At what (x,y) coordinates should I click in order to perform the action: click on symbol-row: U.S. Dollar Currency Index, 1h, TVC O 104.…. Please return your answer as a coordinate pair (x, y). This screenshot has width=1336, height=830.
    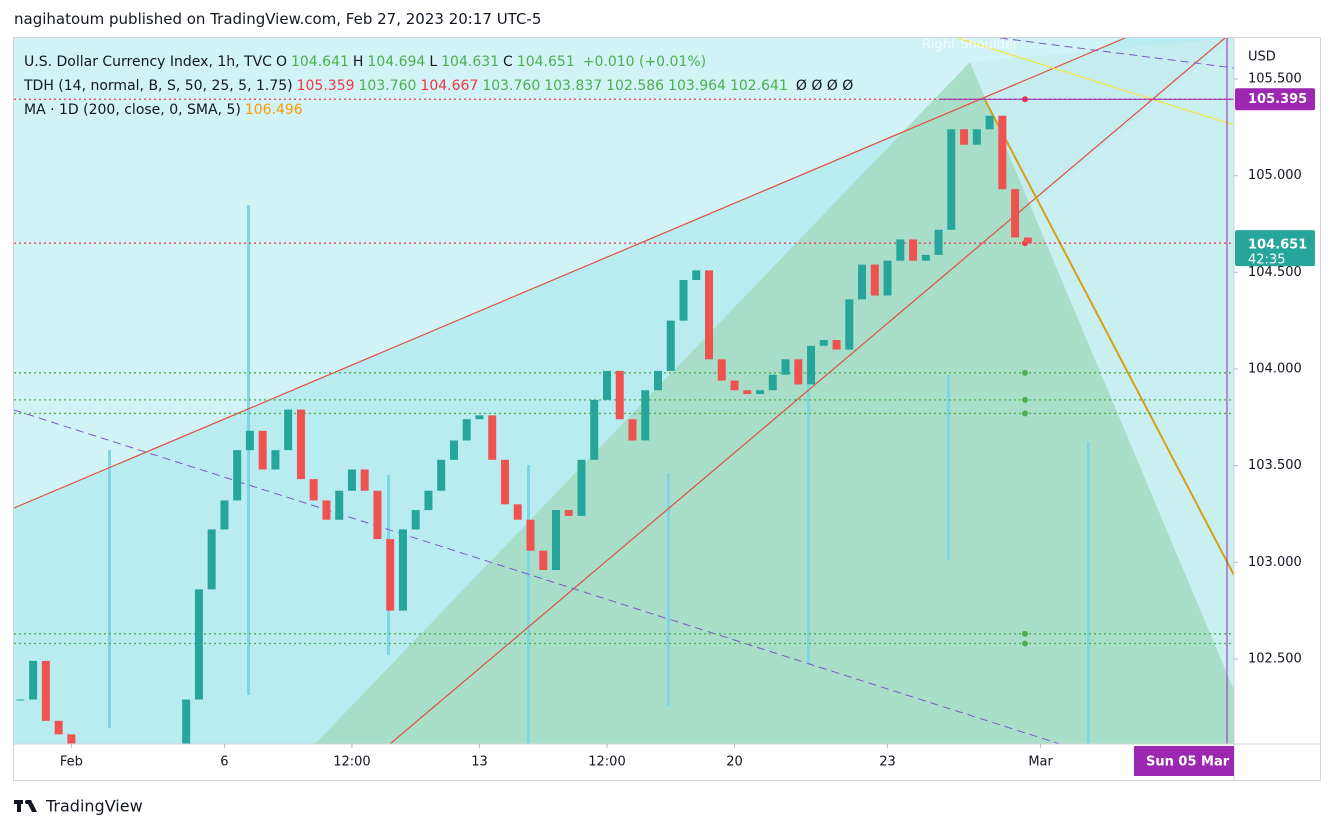
    Looking at the image, I should click on (440, 62).